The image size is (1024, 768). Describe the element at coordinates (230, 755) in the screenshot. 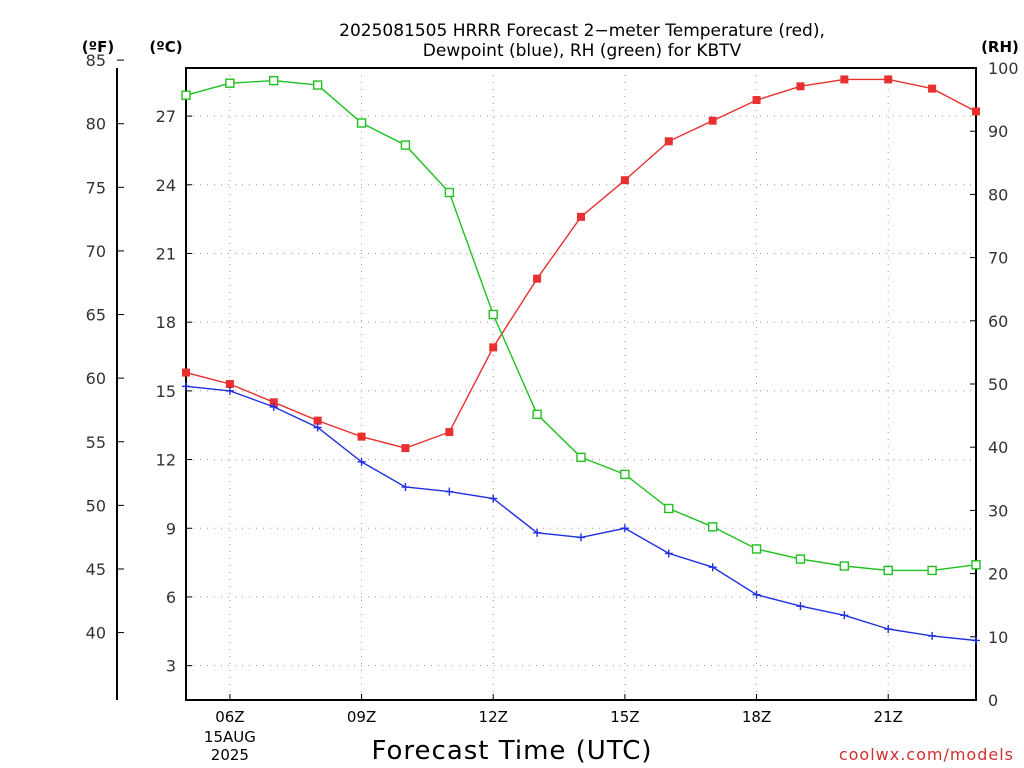

I see `year-tick-label: 2025` at that location.